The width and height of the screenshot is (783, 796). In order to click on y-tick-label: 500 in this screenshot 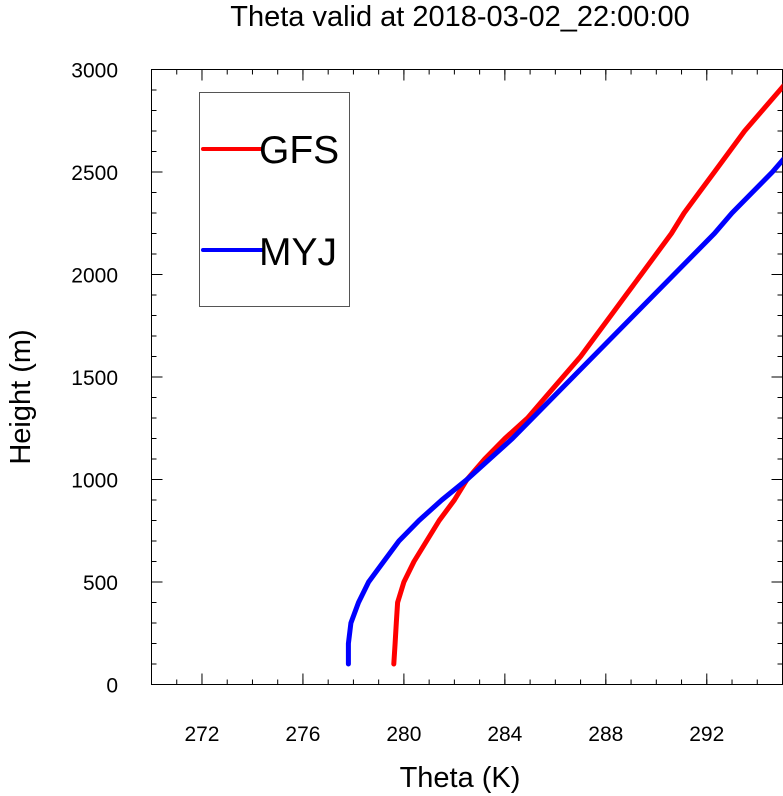, I will do `click(100, 583)`.